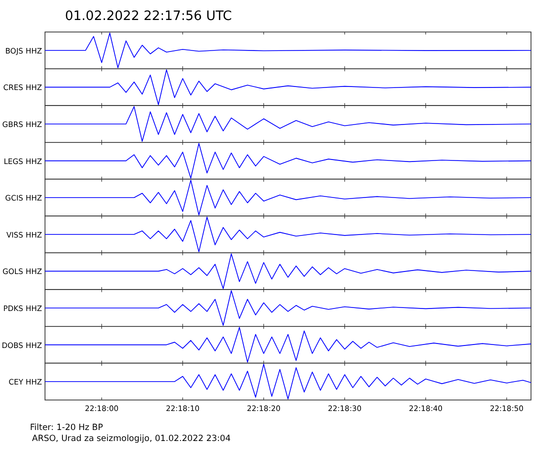 The height and width of the screenshot is (449, 550). What do you see at coordinates (131, 439) in the screenshot?
I see `text: ARSO, Urad za seizmologijo, 01.02.2022 23:04` at bounding box center [131, 439].